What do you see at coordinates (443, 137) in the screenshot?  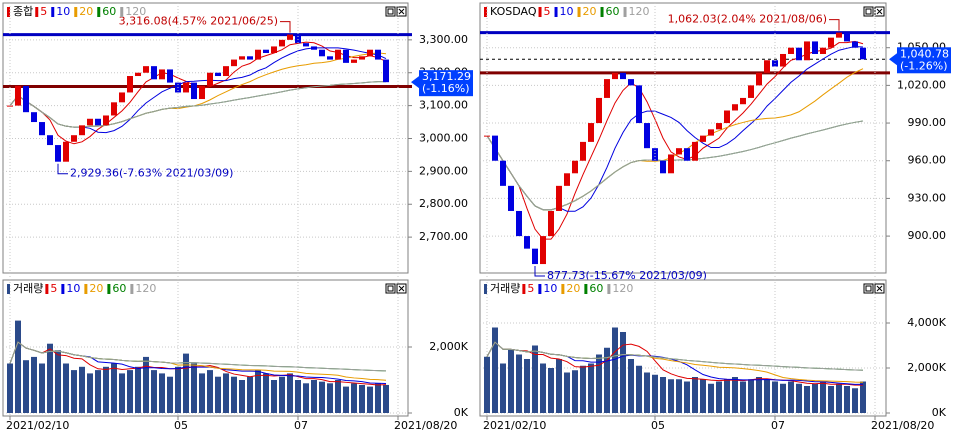 I see `y-tick-label: 3,000.00` at bounding box center [443, 137].